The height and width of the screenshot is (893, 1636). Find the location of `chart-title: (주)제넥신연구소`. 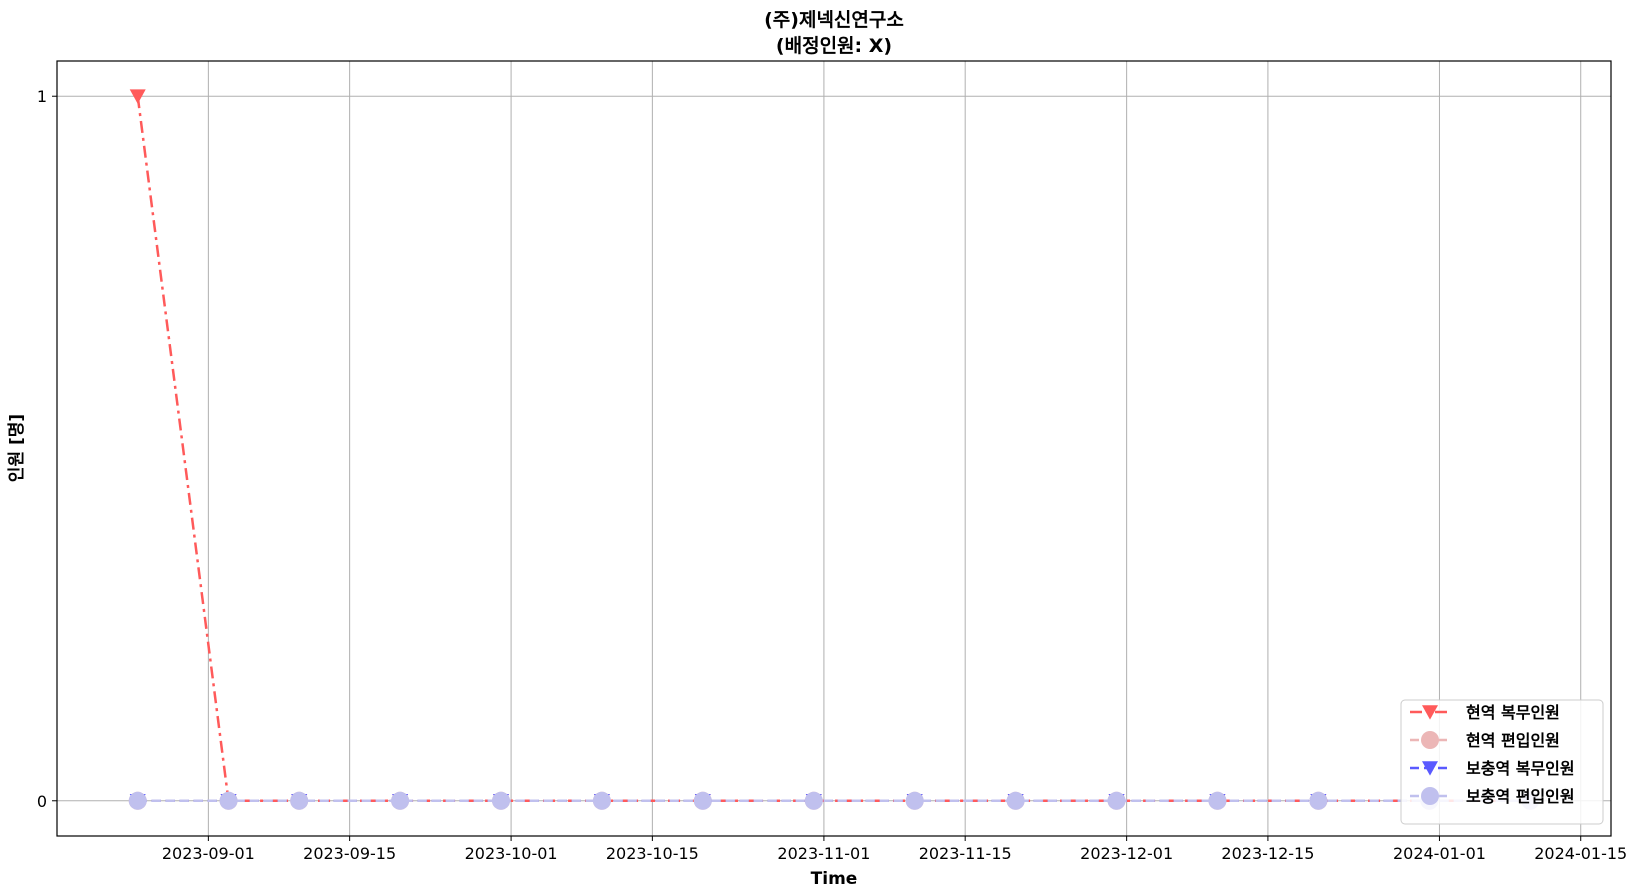

chart-title: (주)제넥신연구소 is located at coordinates (834, 20).